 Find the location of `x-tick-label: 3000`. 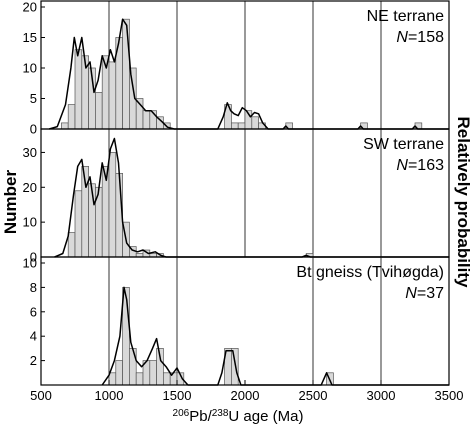

x-tick-label: 3000 is located at coordinates (381, 395).